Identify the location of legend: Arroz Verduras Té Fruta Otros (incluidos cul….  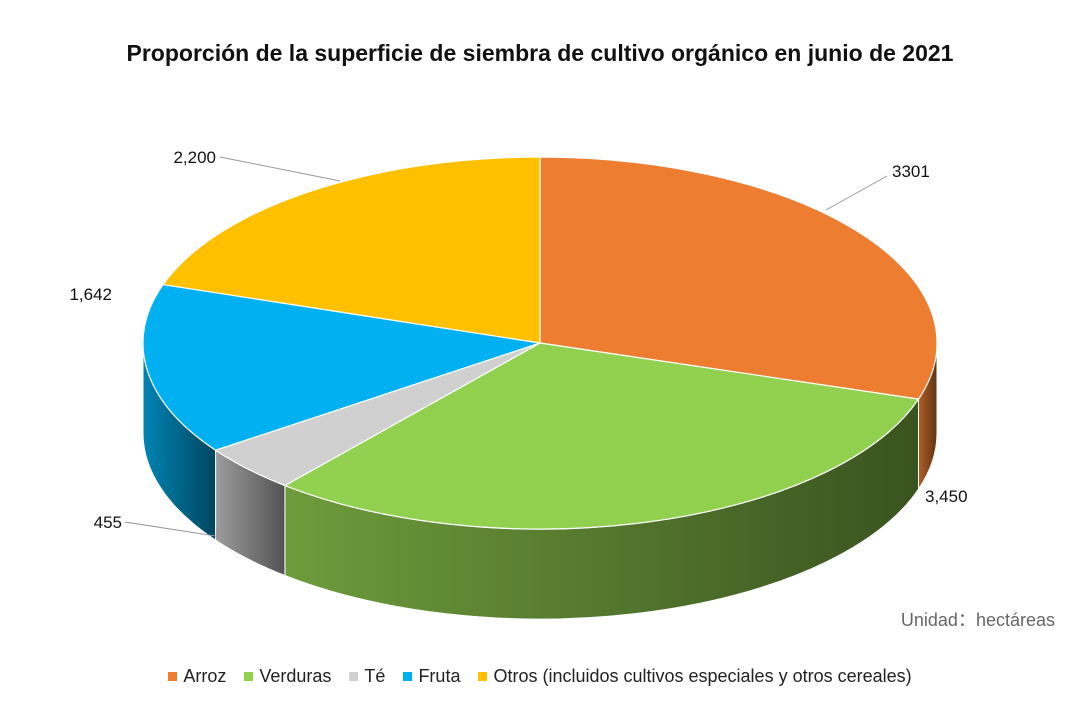
(540, 676).